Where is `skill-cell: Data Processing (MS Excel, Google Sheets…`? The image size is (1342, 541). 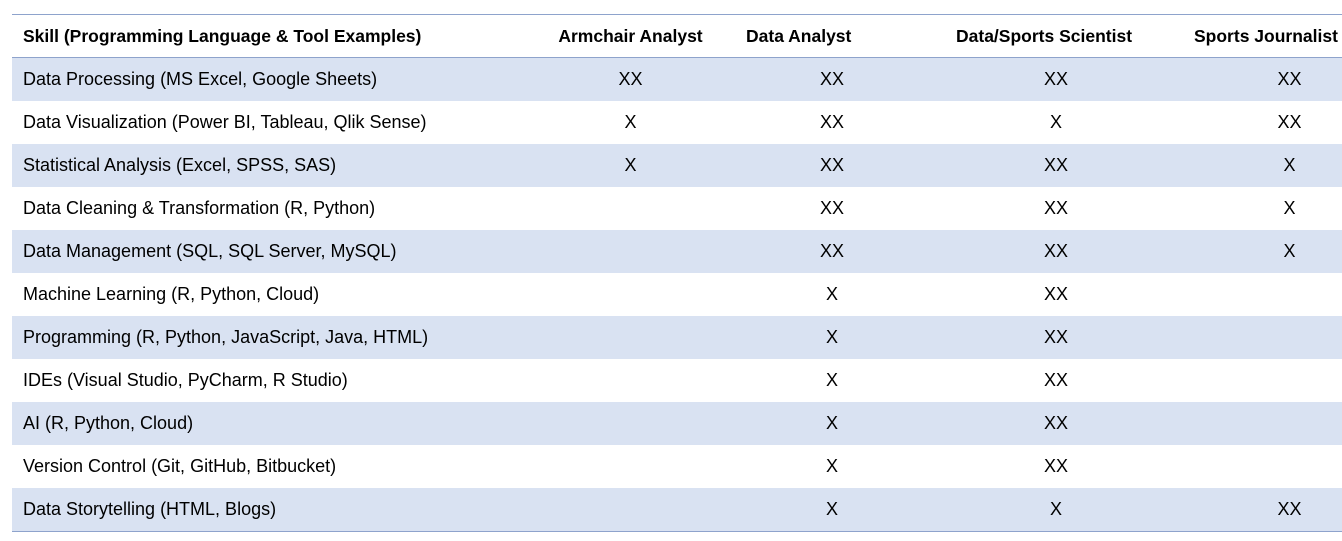 skill-cell: Data Processing (MS Excel, Google Sheets… is located at coordinates (267, 79).